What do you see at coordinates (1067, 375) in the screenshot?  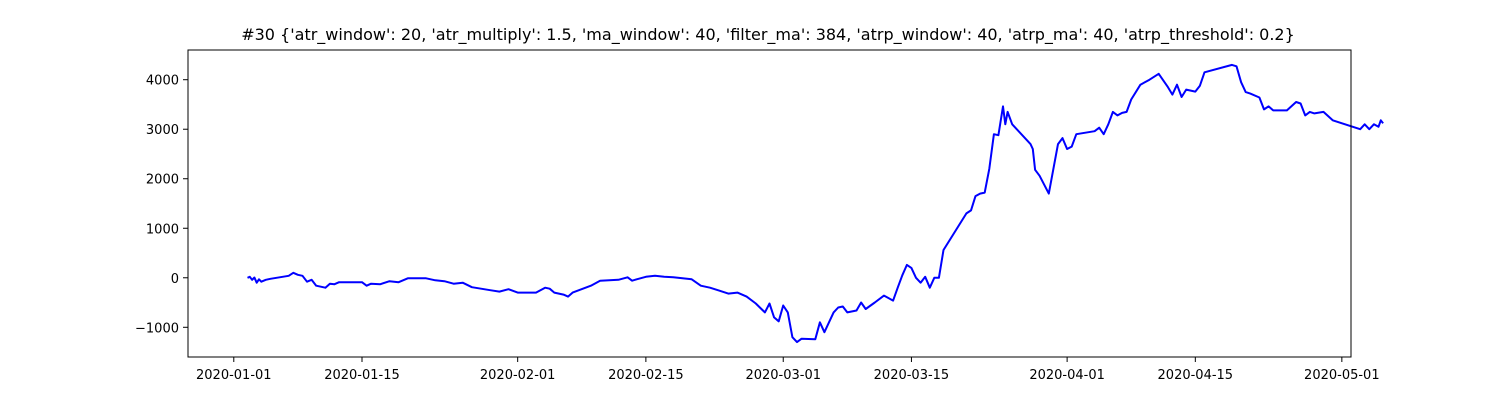 I see `x-tick-label: 2020-04-01` at bounding box center [1067, 375].